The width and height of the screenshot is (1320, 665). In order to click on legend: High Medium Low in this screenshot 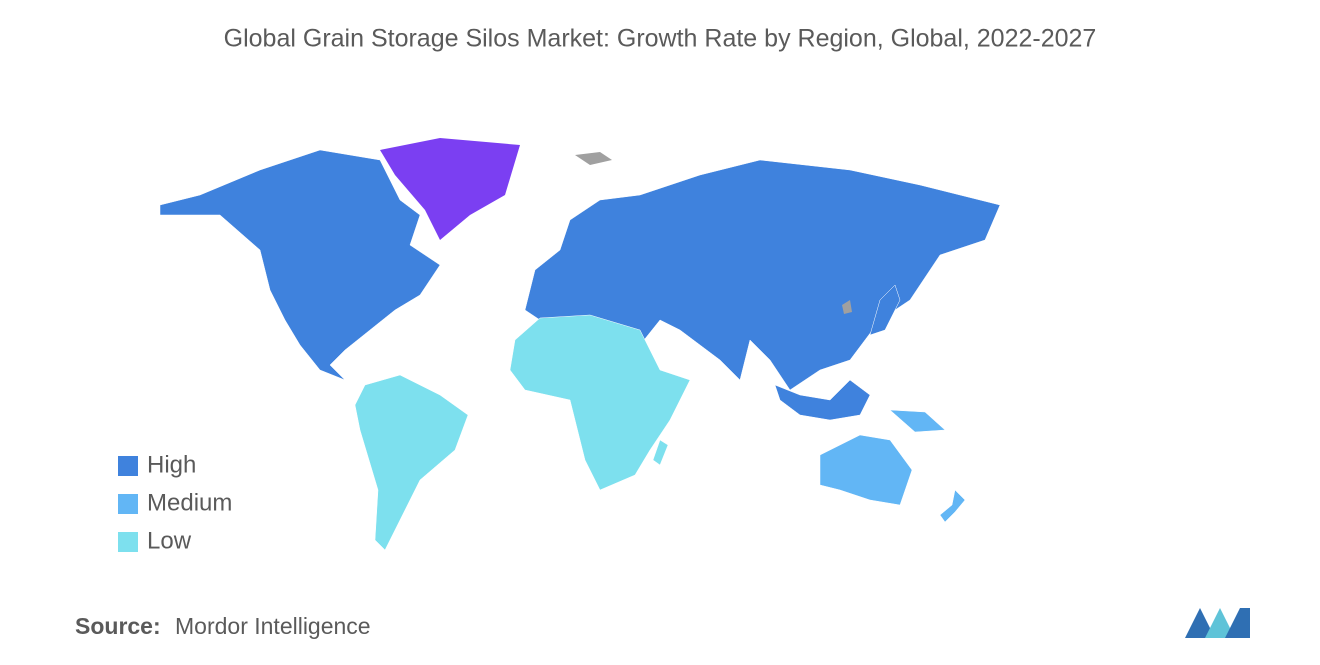, I will do `click(175, 502)`.